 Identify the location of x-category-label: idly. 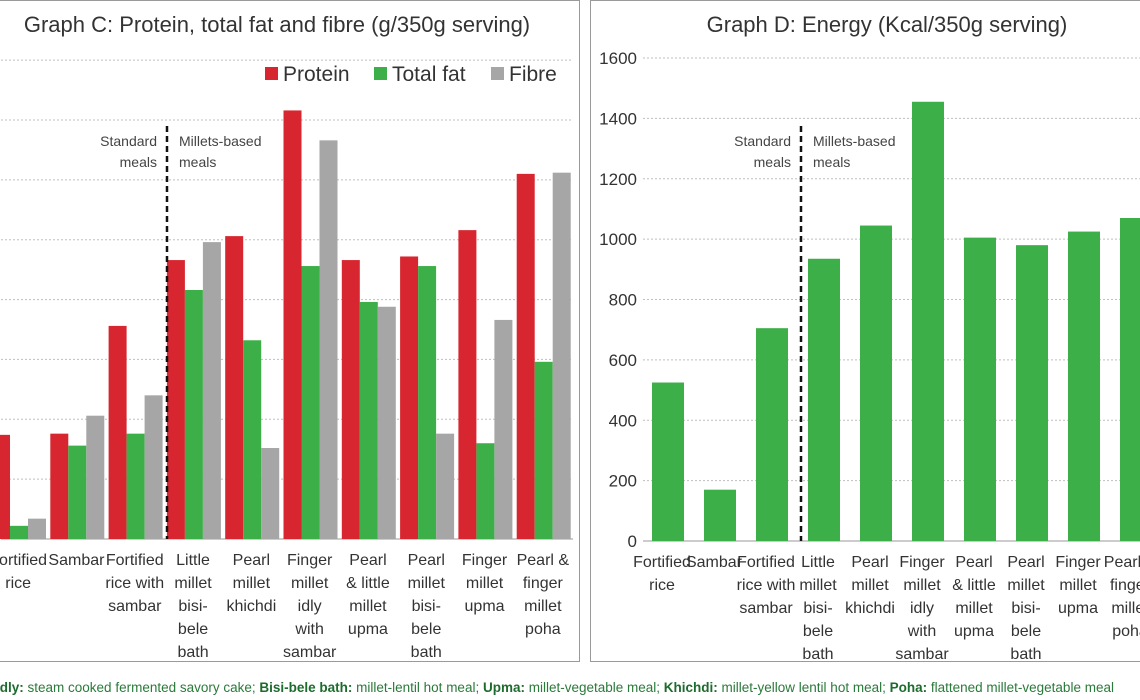
(310, 606).